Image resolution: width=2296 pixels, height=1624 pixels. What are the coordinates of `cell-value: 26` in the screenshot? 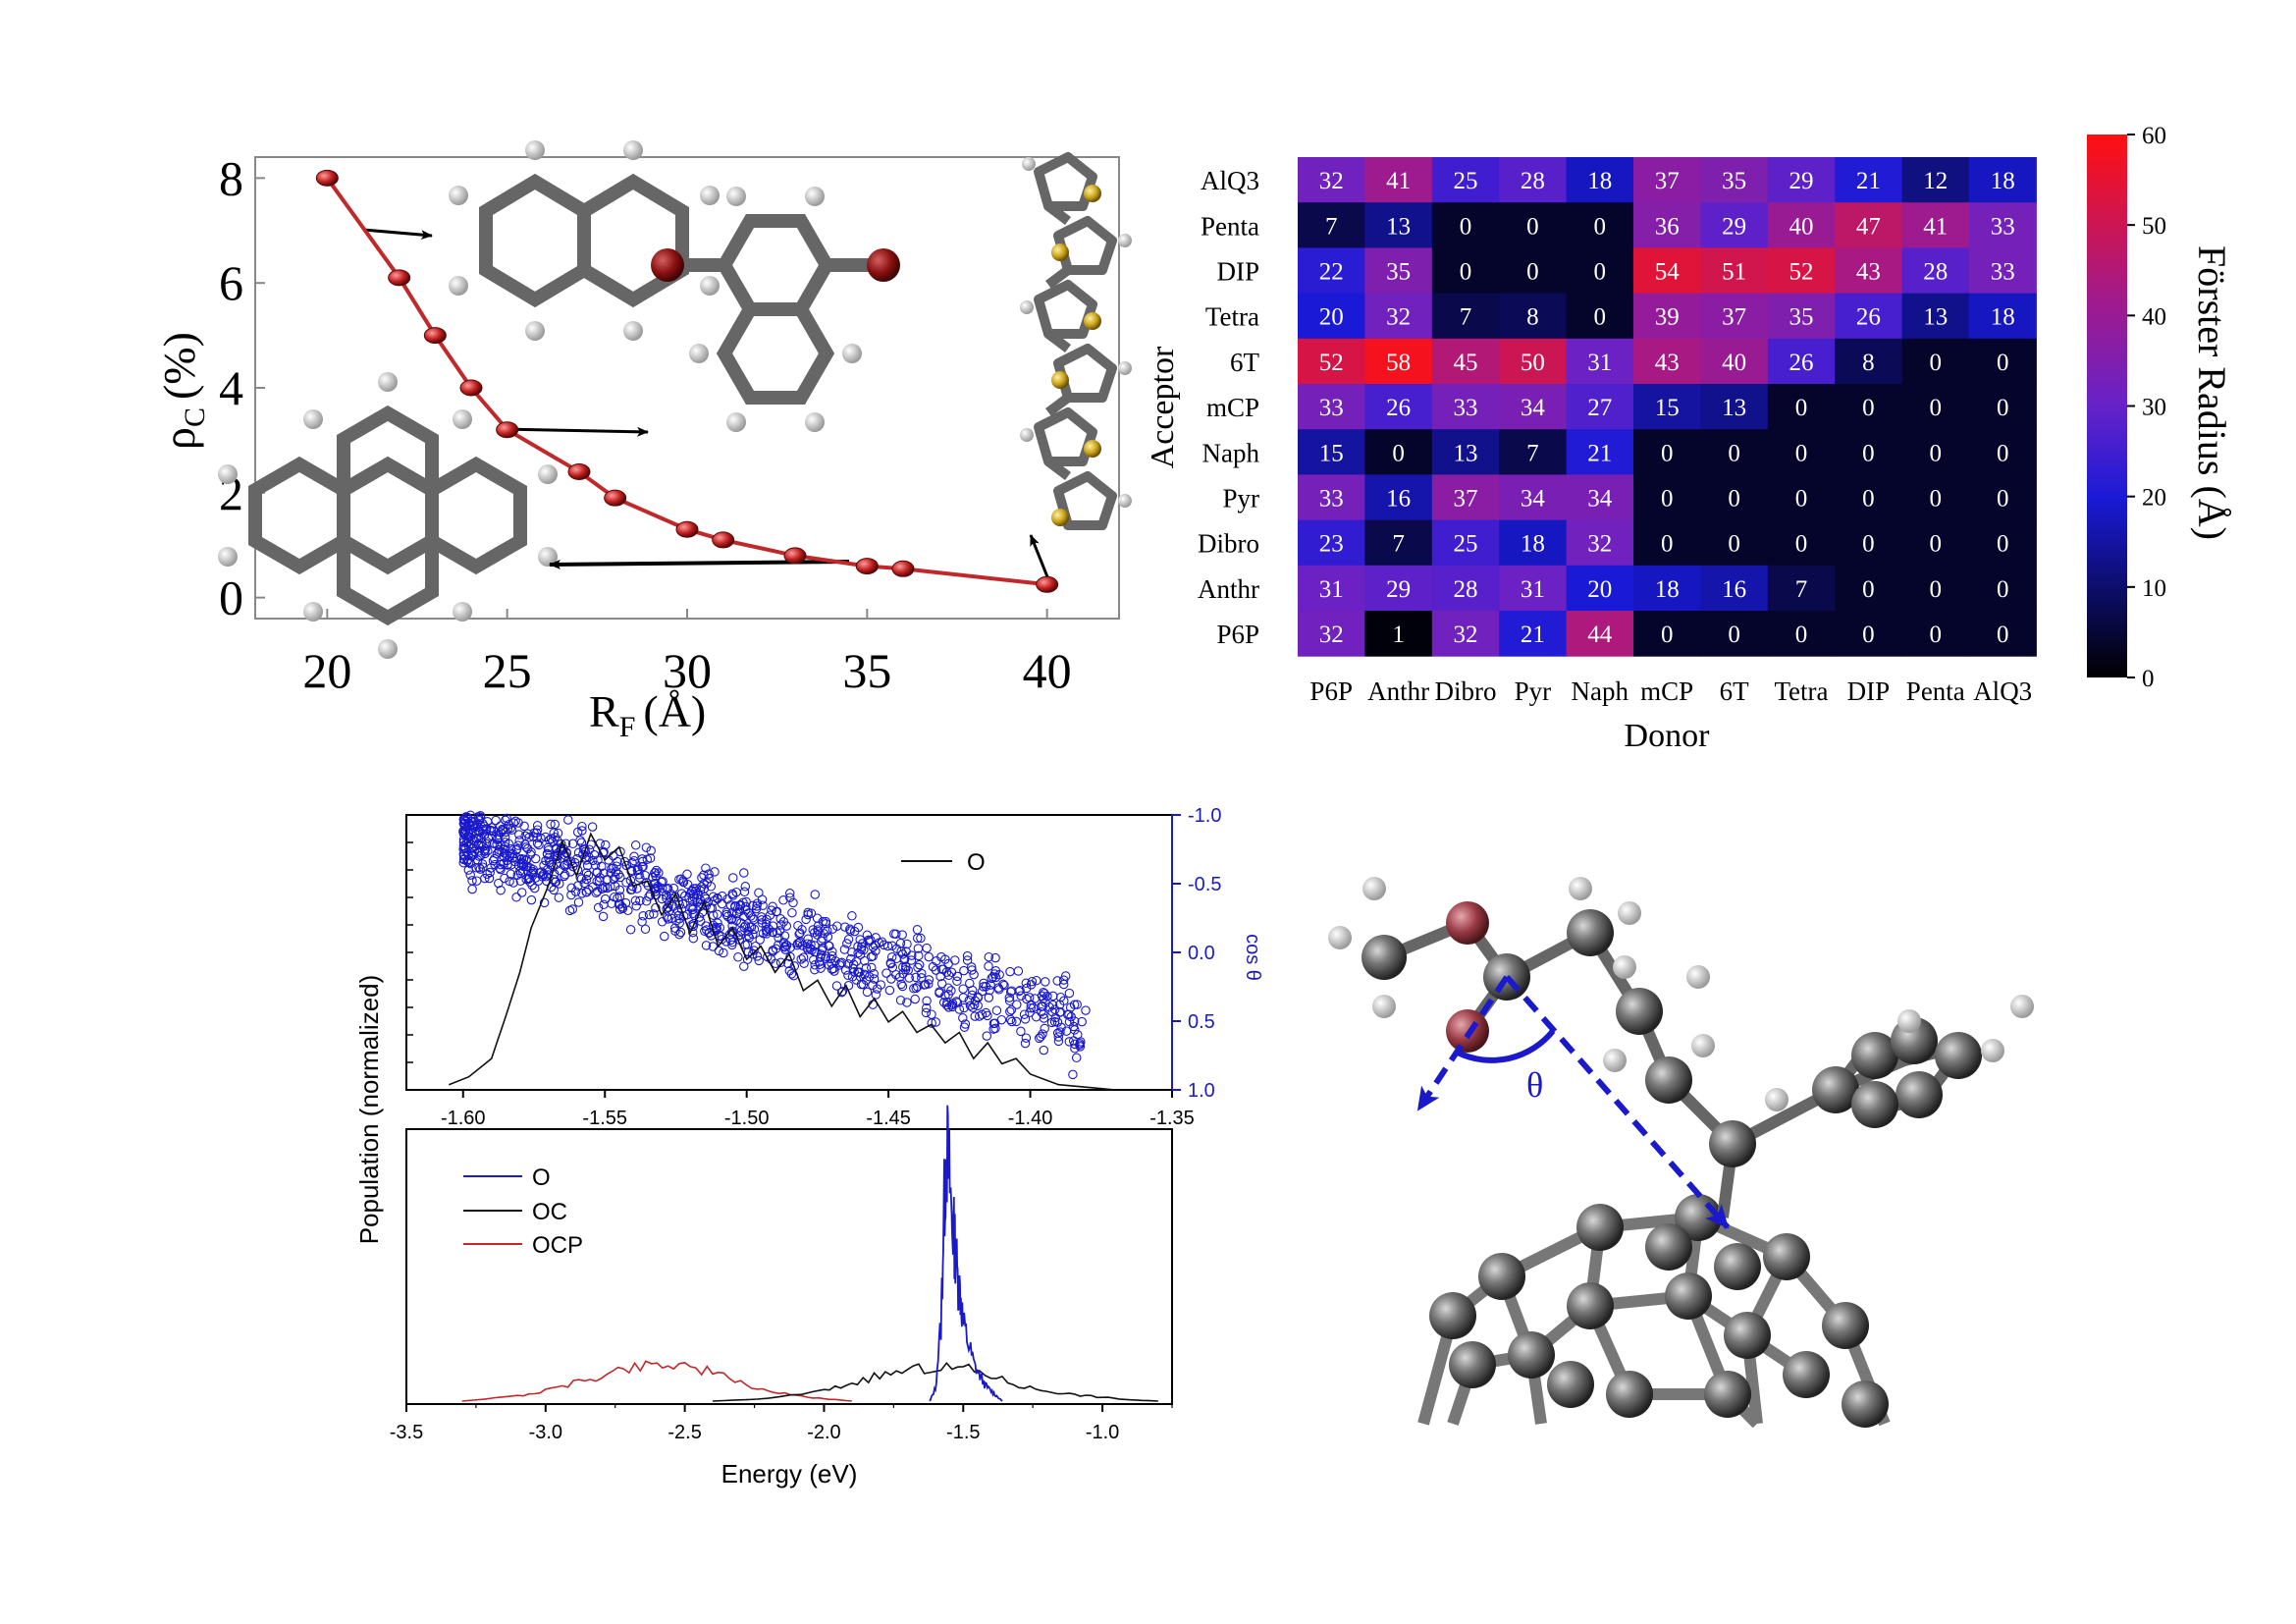 It's located at (1398, 408).